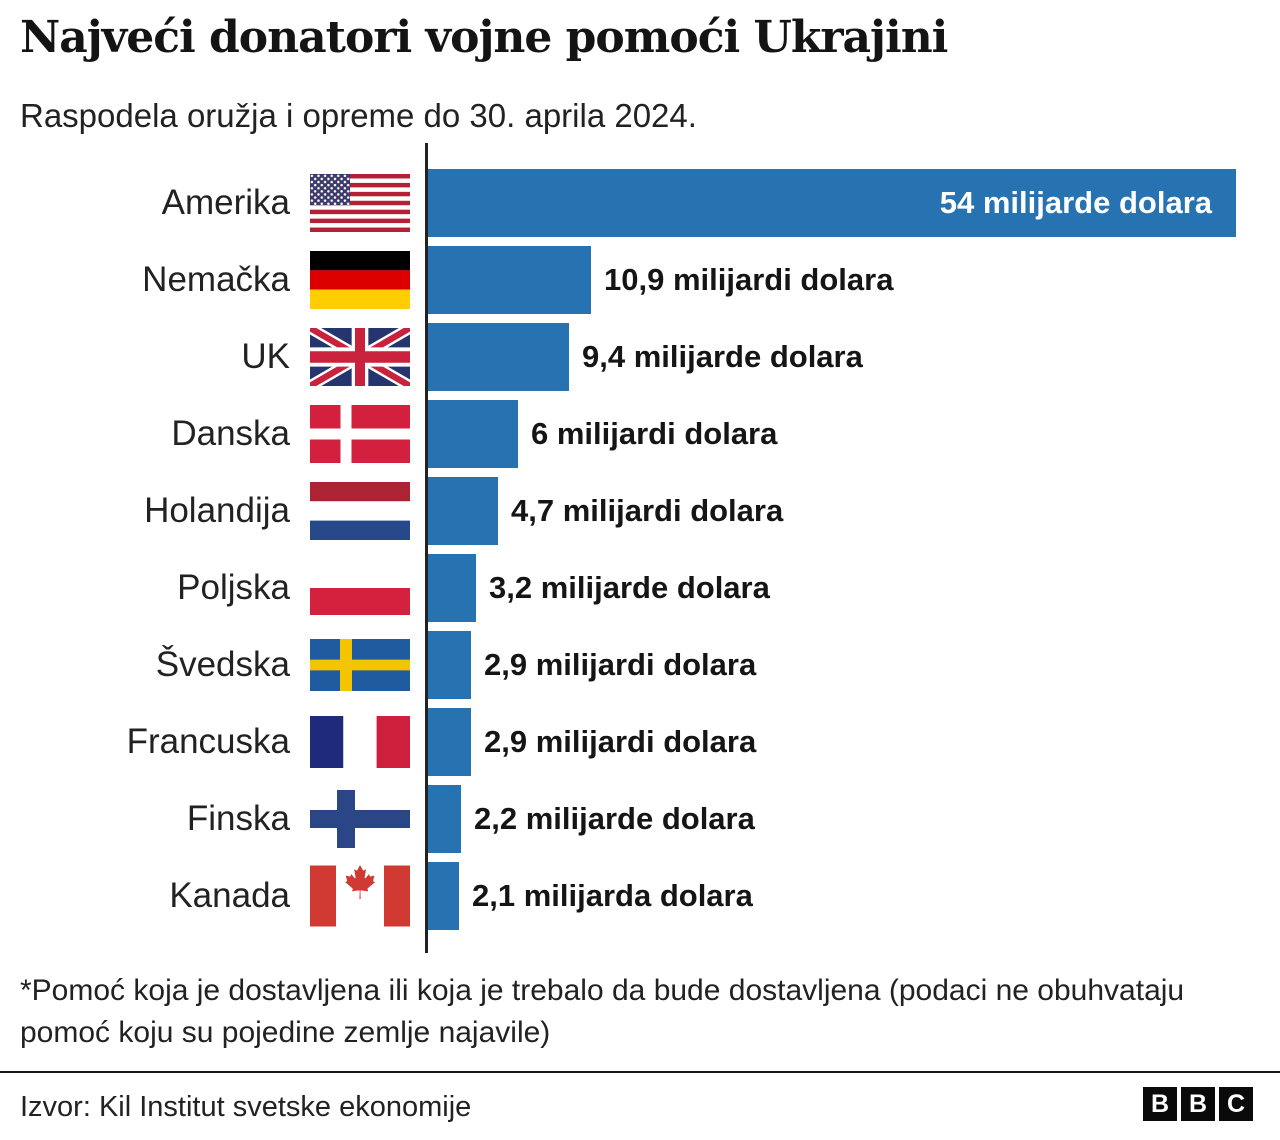 This screenshot has width=1280, height=1140. I want to click on country-label: UK, so click(265, 356).